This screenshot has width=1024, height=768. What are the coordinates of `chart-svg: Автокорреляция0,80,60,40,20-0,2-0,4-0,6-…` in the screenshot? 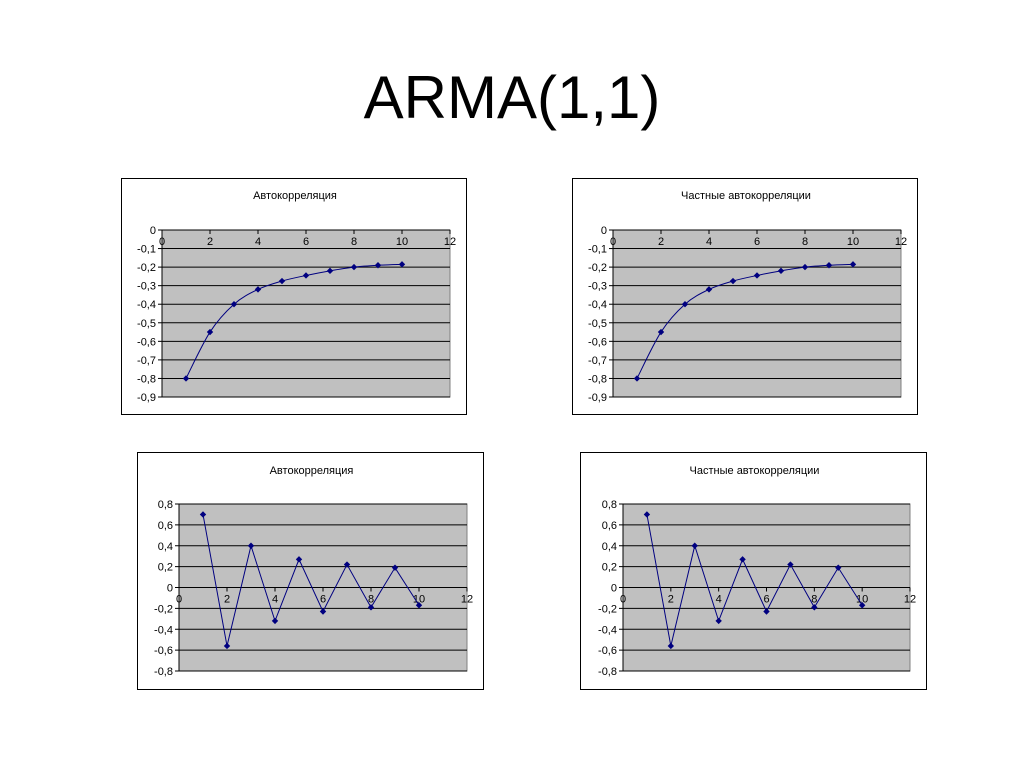 It's located at (313, 571).